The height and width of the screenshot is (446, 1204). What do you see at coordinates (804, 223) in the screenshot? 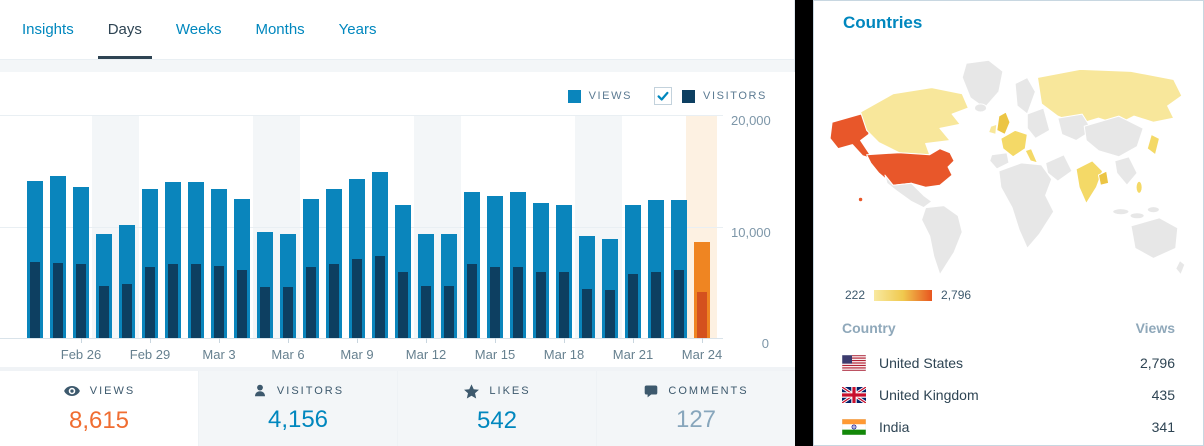
I see `panel-divider` at bounding box center [804, 223].